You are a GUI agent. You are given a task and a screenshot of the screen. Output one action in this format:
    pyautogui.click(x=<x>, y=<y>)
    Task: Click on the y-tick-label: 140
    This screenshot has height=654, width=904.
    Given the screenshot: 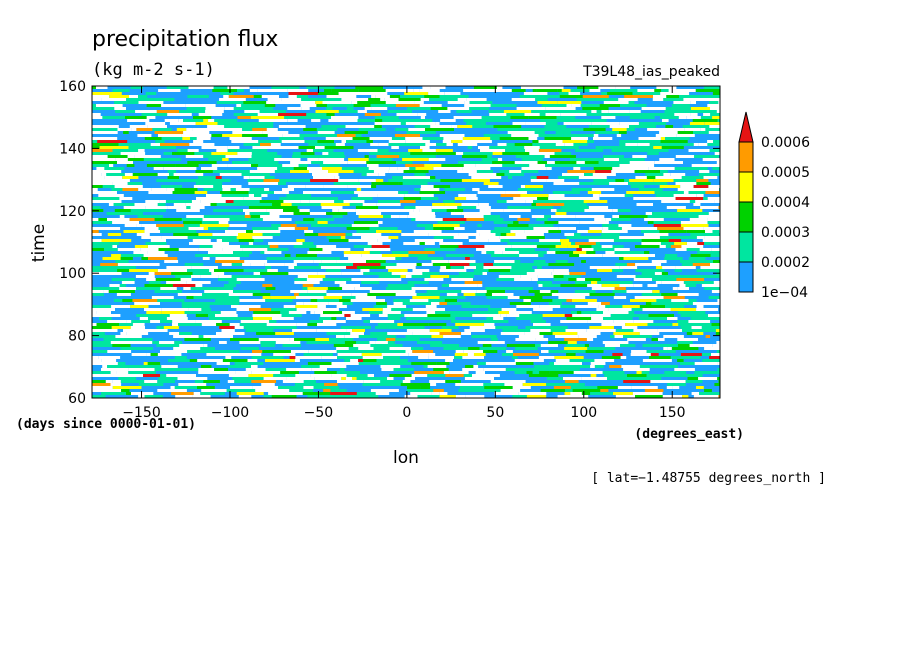 What is the action you would take?
    pyautogui.click(x=72, y=149)
    